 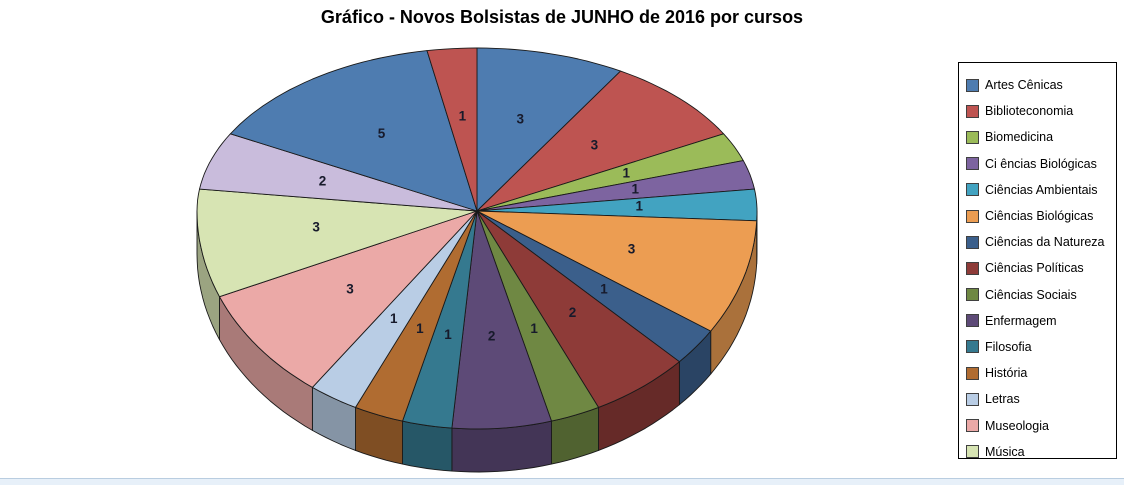 I want to click on legend-item-label: Enfermagem, so click(x=1021, y=320).